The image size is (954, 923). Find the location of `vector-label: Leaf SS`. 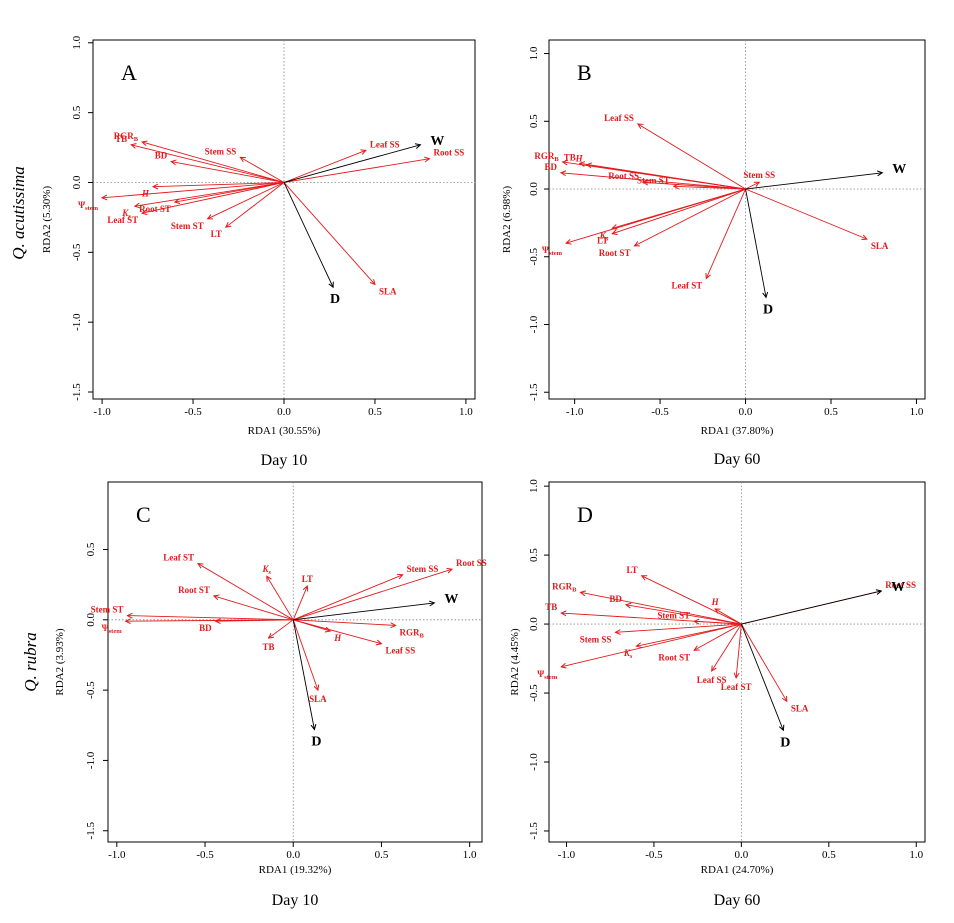

vector-label: Leaf SS is located at coordinates (712, 680).